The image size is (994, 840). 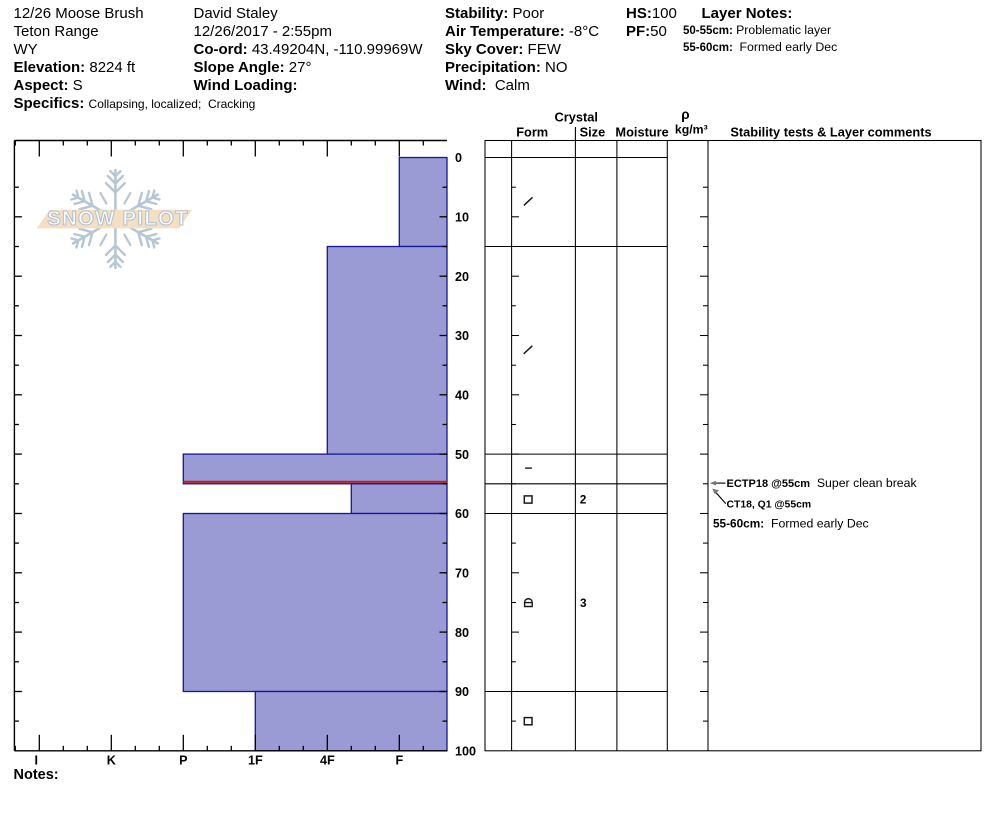 What do you see at coordinates (576, 117) in the screenshot?
I see `svg-text: Crystal` at bounding box center [576, 117].